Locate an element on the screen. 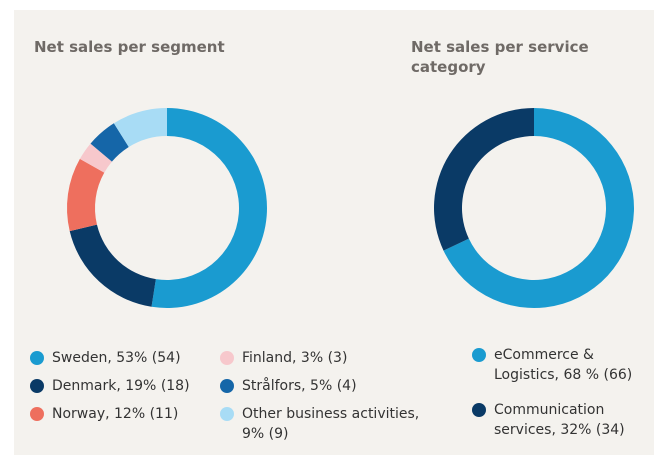 This screenshot has width=667, height=472. legend-label: Communication services, 32% (34) is located at coordinates (559, 420).